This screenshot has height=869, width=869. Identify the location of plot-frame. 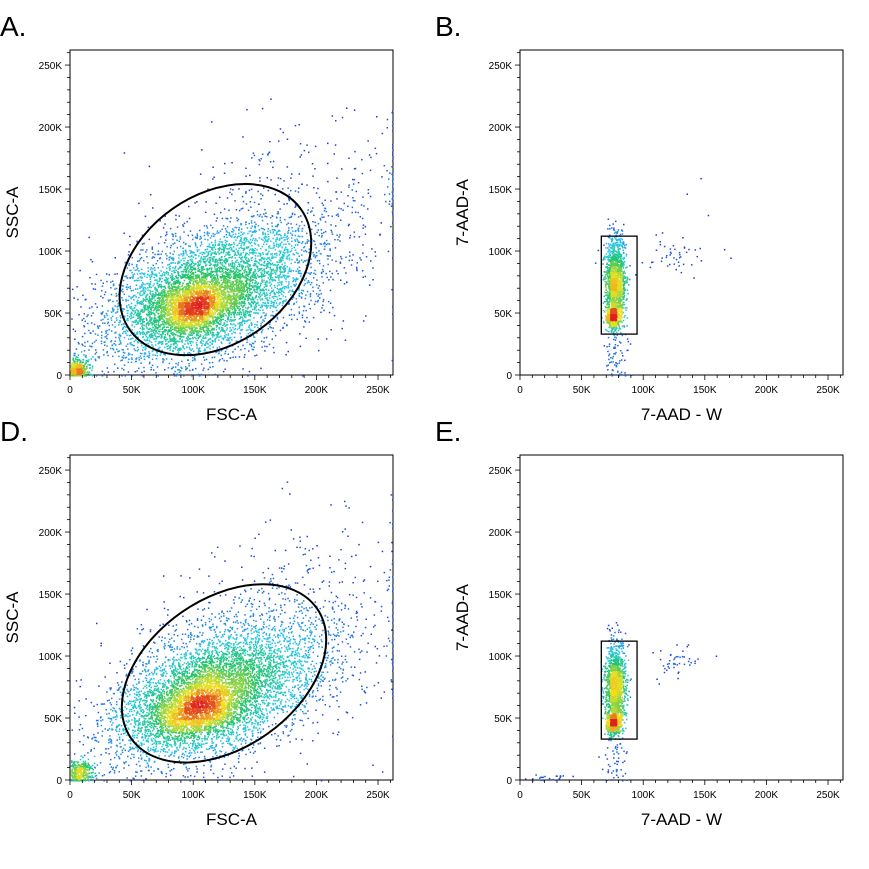
(231, 212).